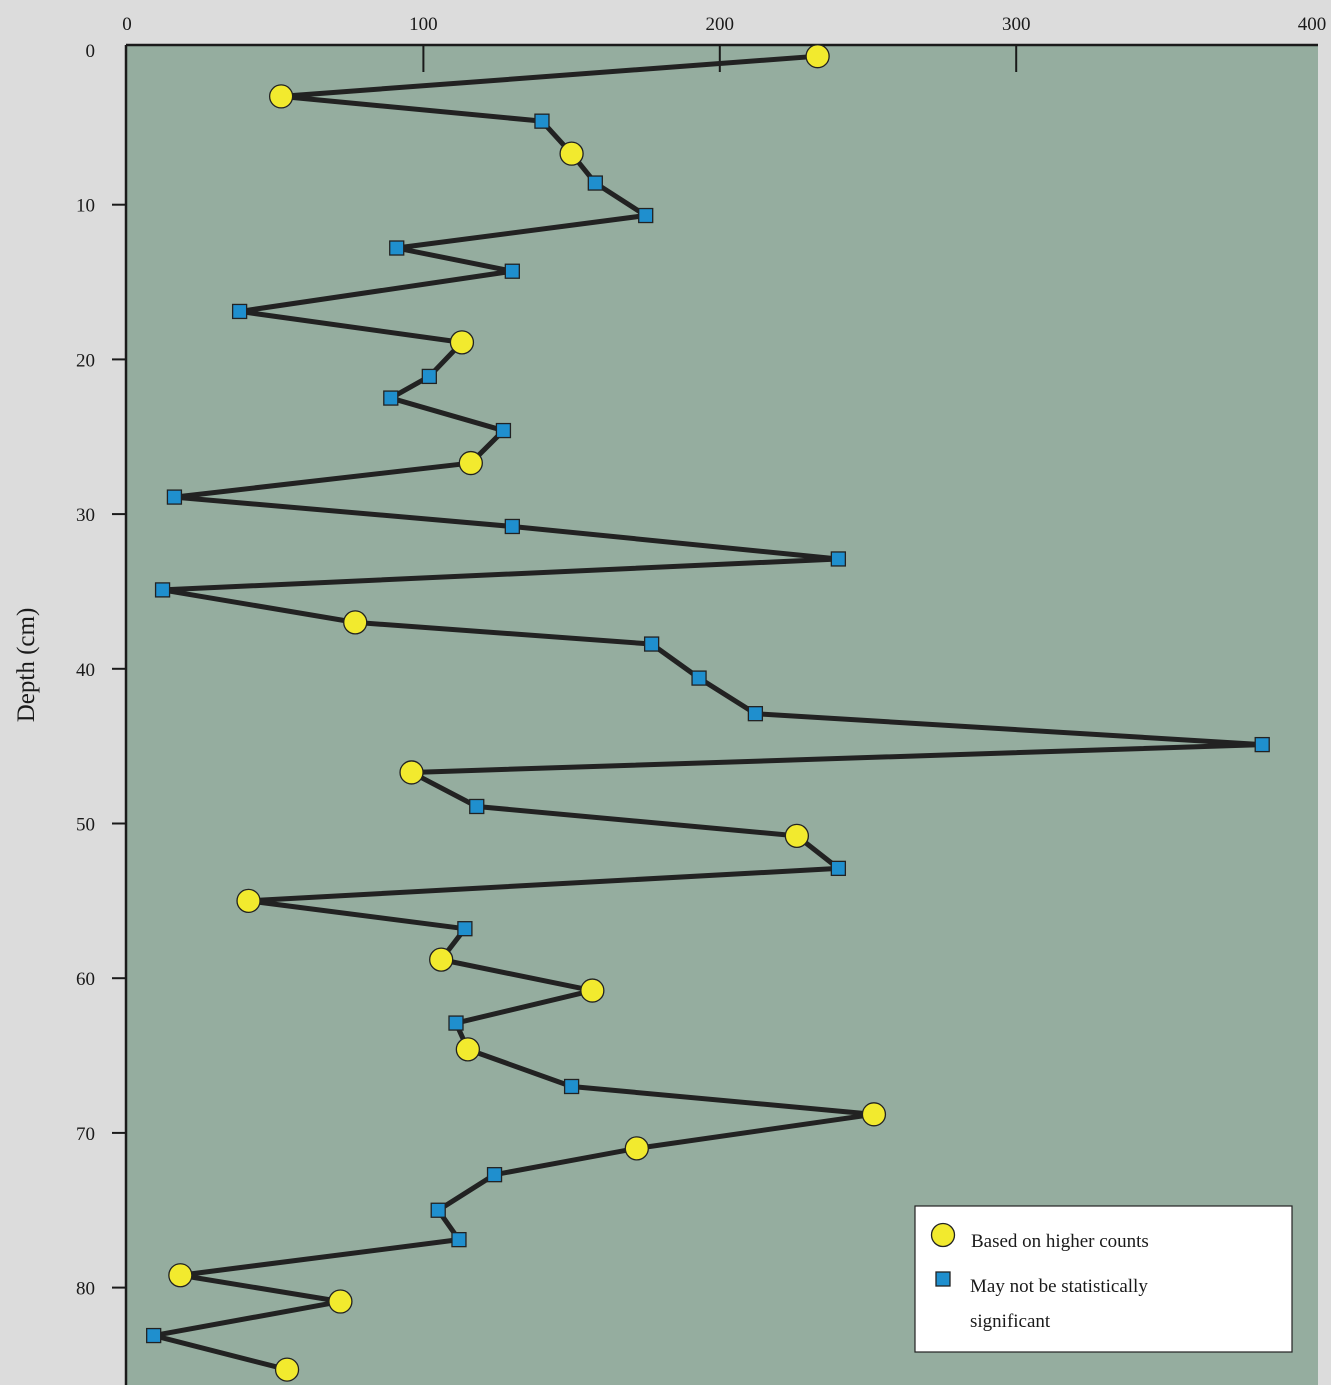  What do you see at coordinates (91, 51) in the screenshot?
I see `y-tick-label: 0` at bounding box center [91, 51].